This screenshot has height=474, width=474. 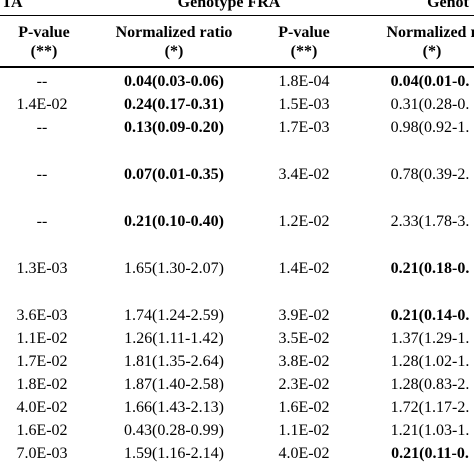 What do you see at coordinates (430, 338) in the screenshot?
I see `cell-r2-row-8: 1.37(1.29-1.` at bounding box center [430, 338].